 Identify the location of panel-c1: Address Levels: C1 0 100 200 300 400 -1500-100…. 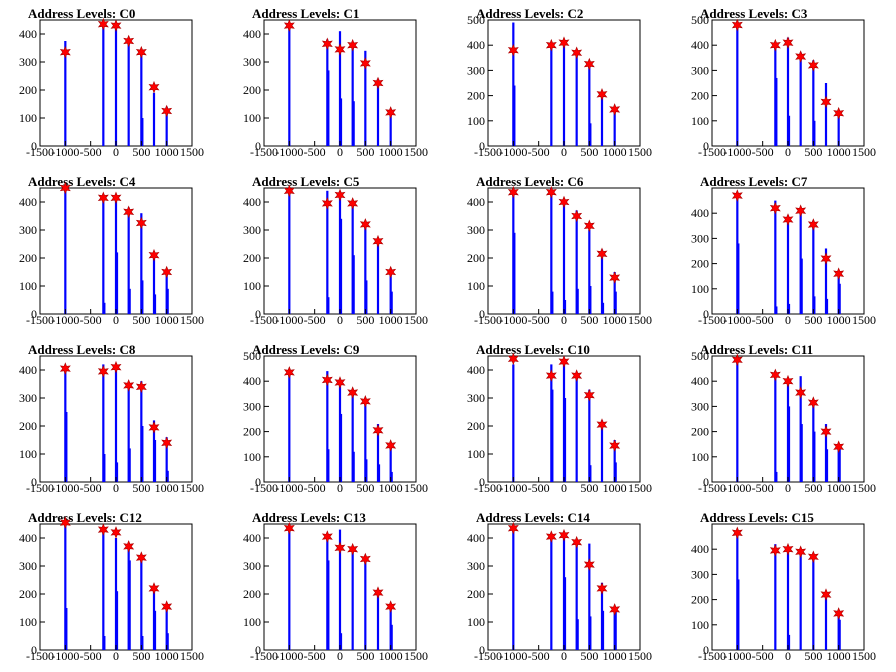
(335, 82).